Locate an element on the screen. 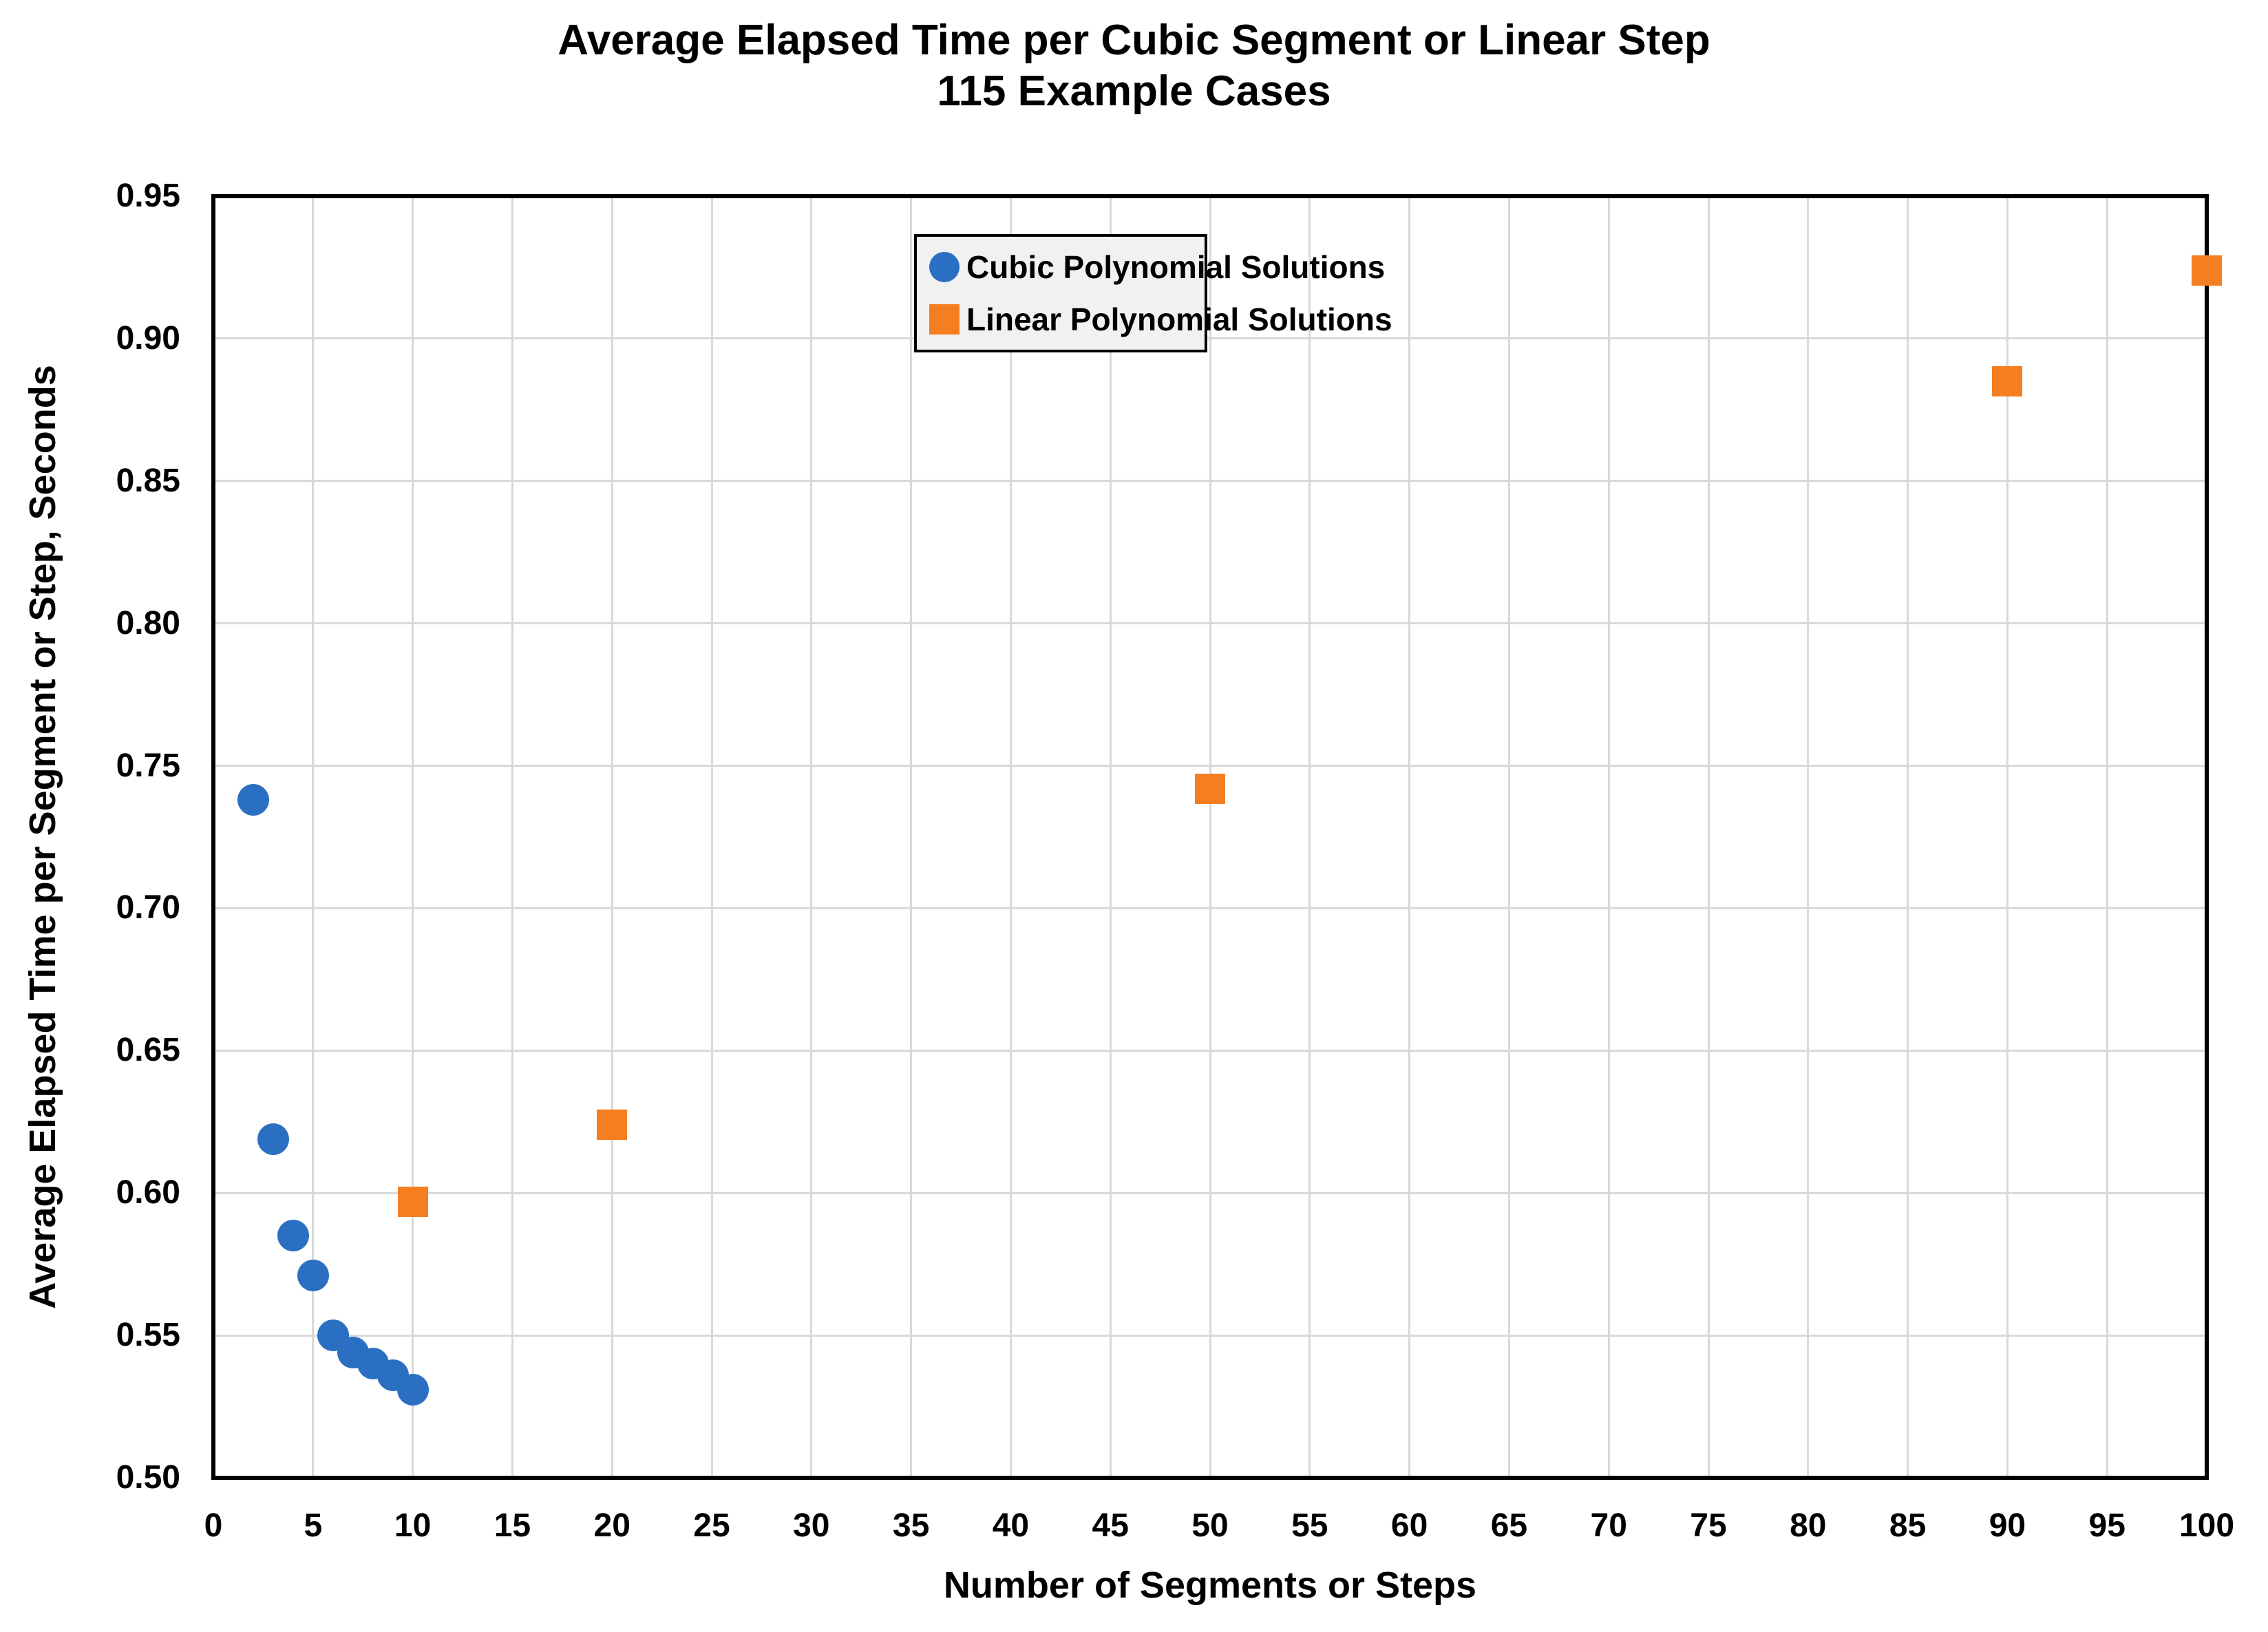 Image resolution: width=2268 pixels, height=1632 pixels. y-tick-label: 0.90 is located at coordinates (148, 338).